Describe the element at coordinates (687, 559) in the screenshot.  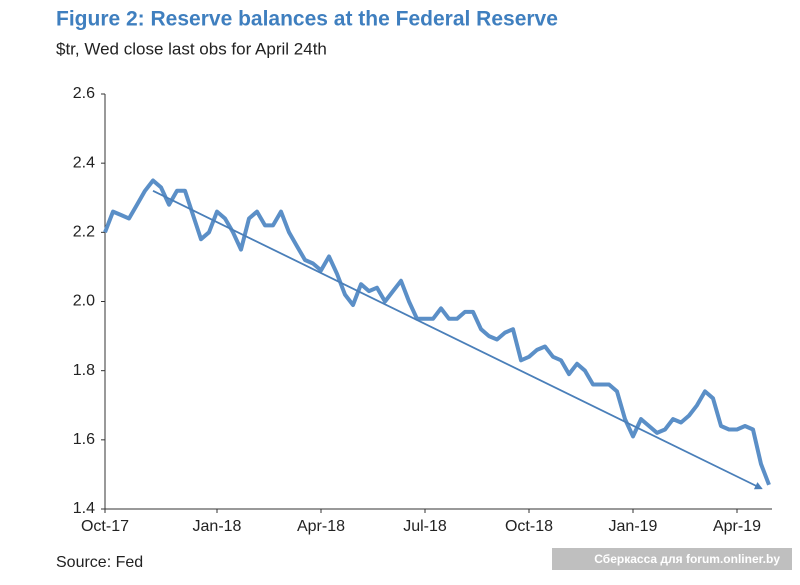
I see `watermark: Сберкасса для forum.onliner.by` at that location.